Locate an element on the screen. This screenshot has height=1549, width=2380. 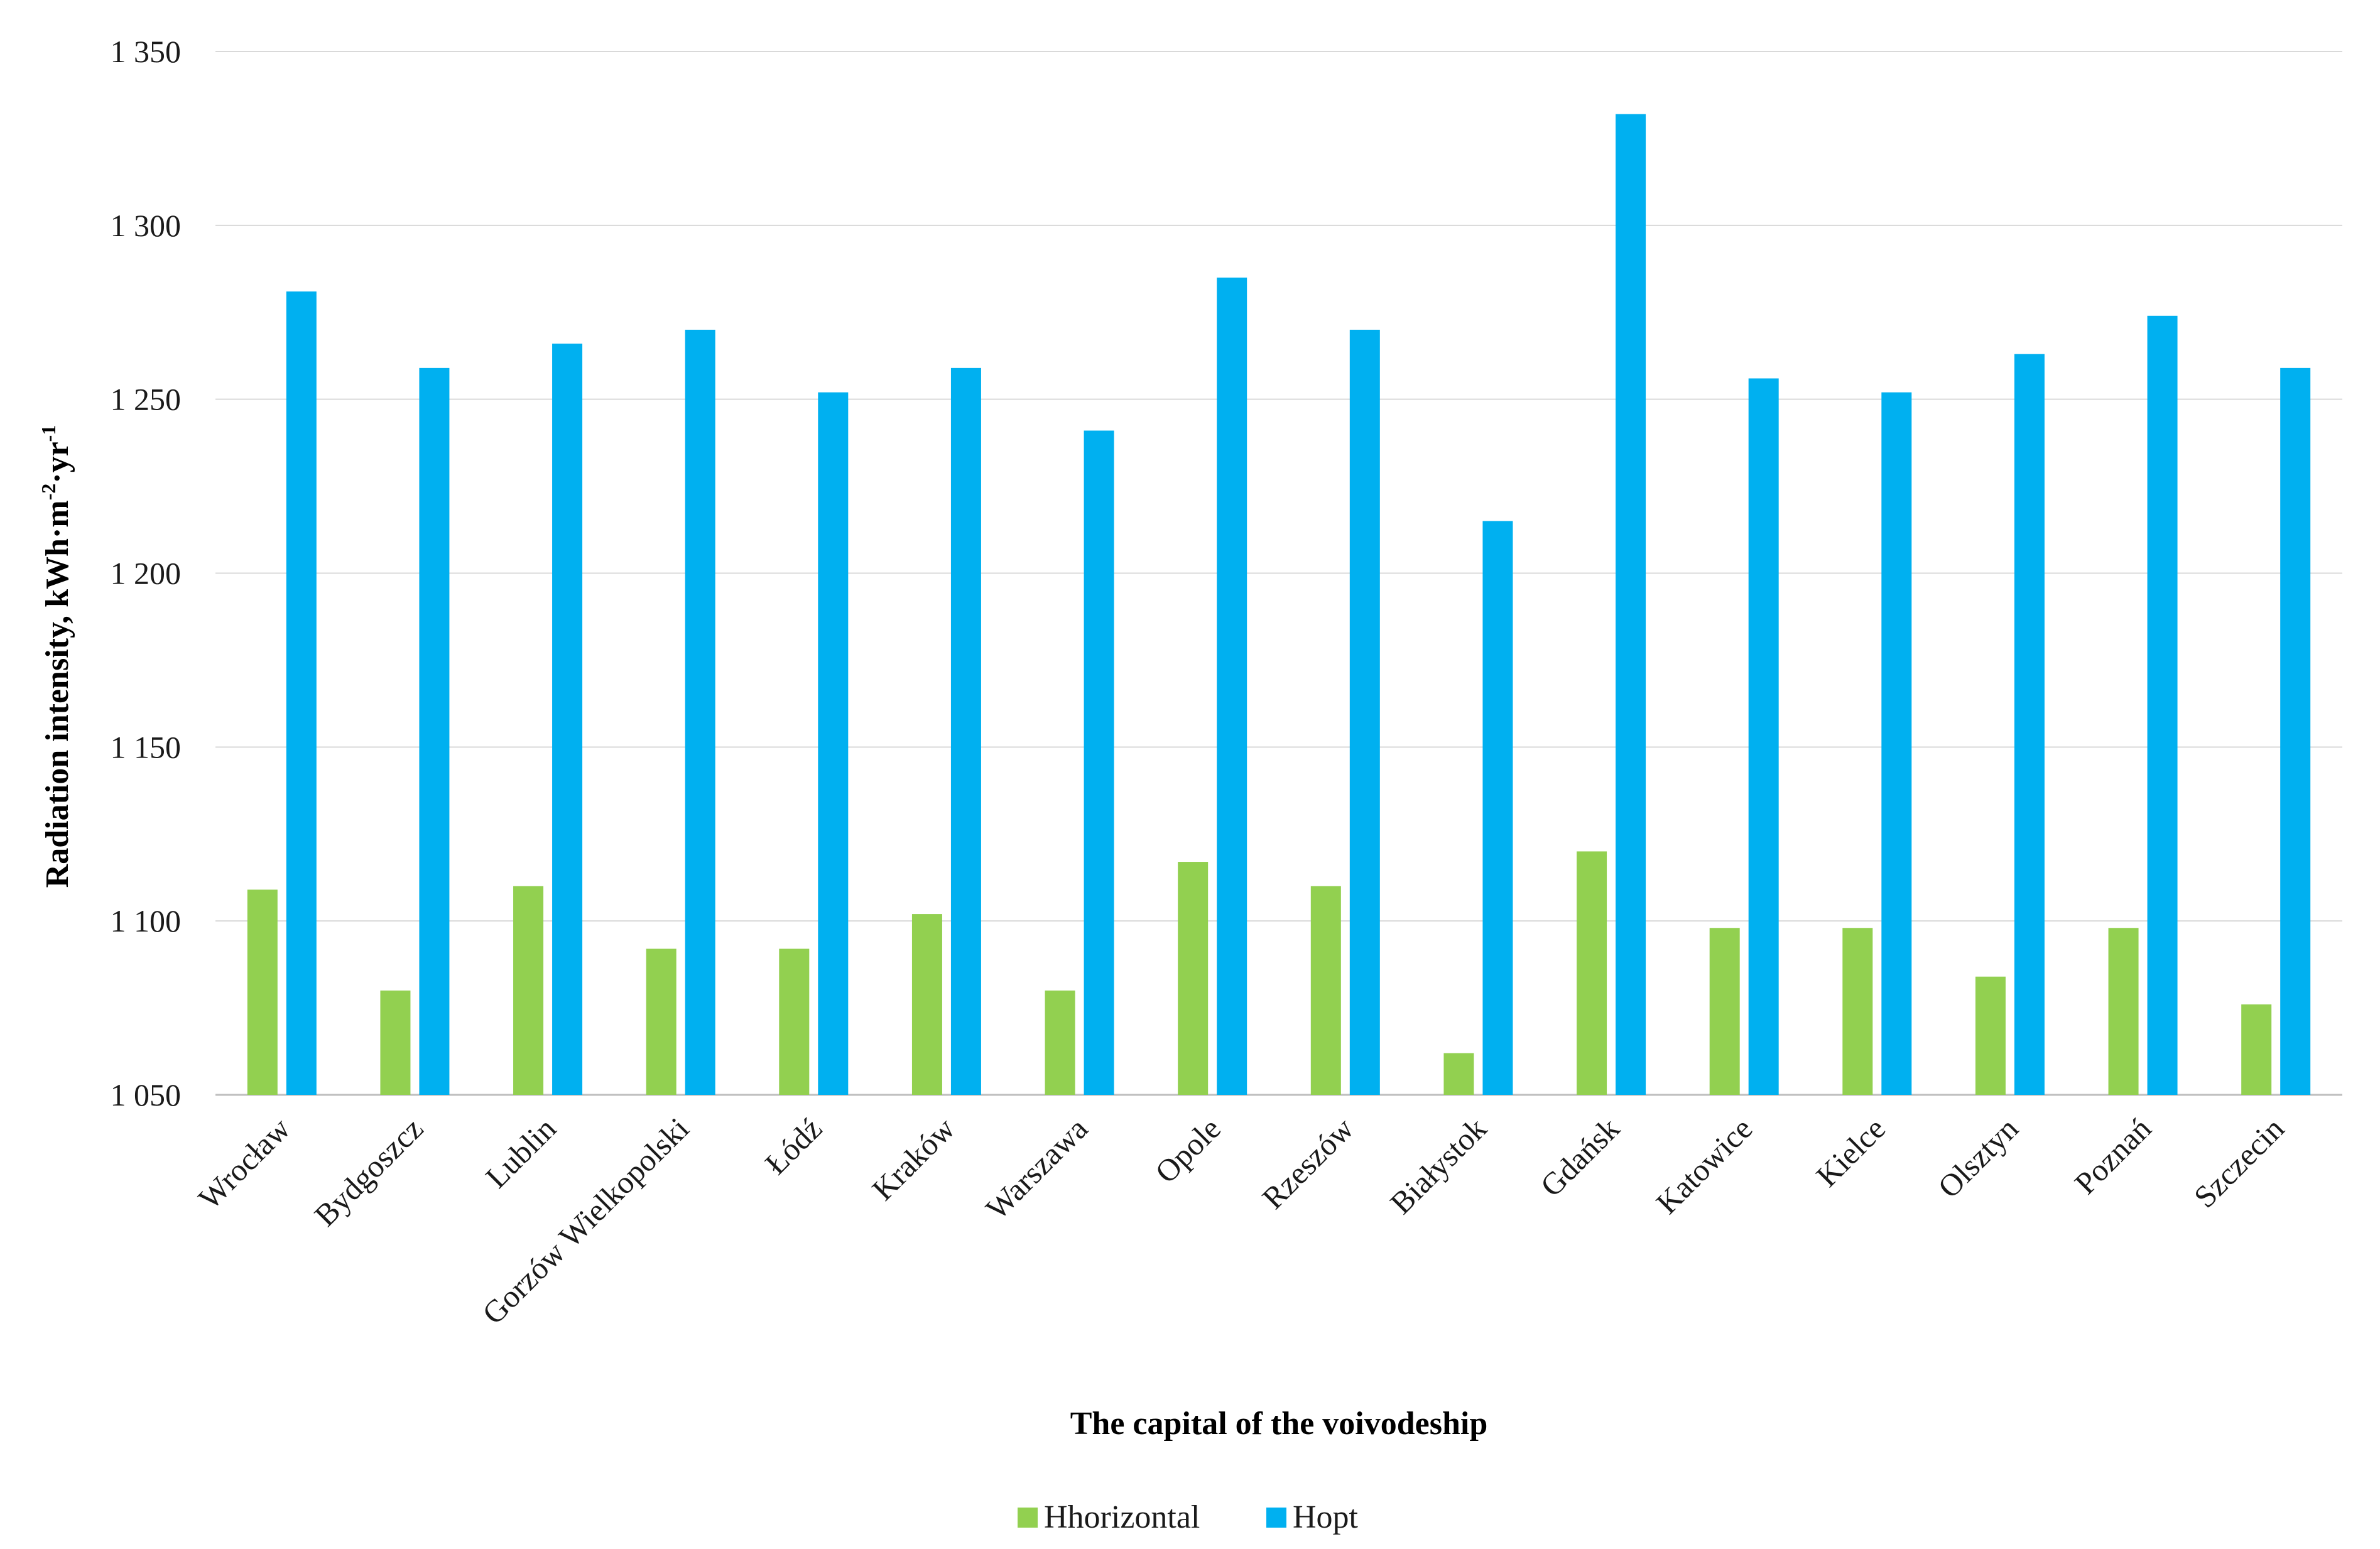
y-axis-title-main: Radiation intensity, kWh·m is located at coordinates (57, 694).